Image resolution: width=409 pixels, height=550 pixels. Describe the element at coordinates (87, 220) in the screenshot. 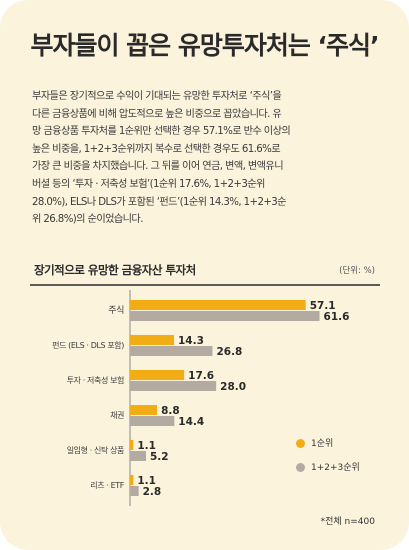

I see `paragraph-line: 위 26.8%)의 순이었습니다.` at that location.